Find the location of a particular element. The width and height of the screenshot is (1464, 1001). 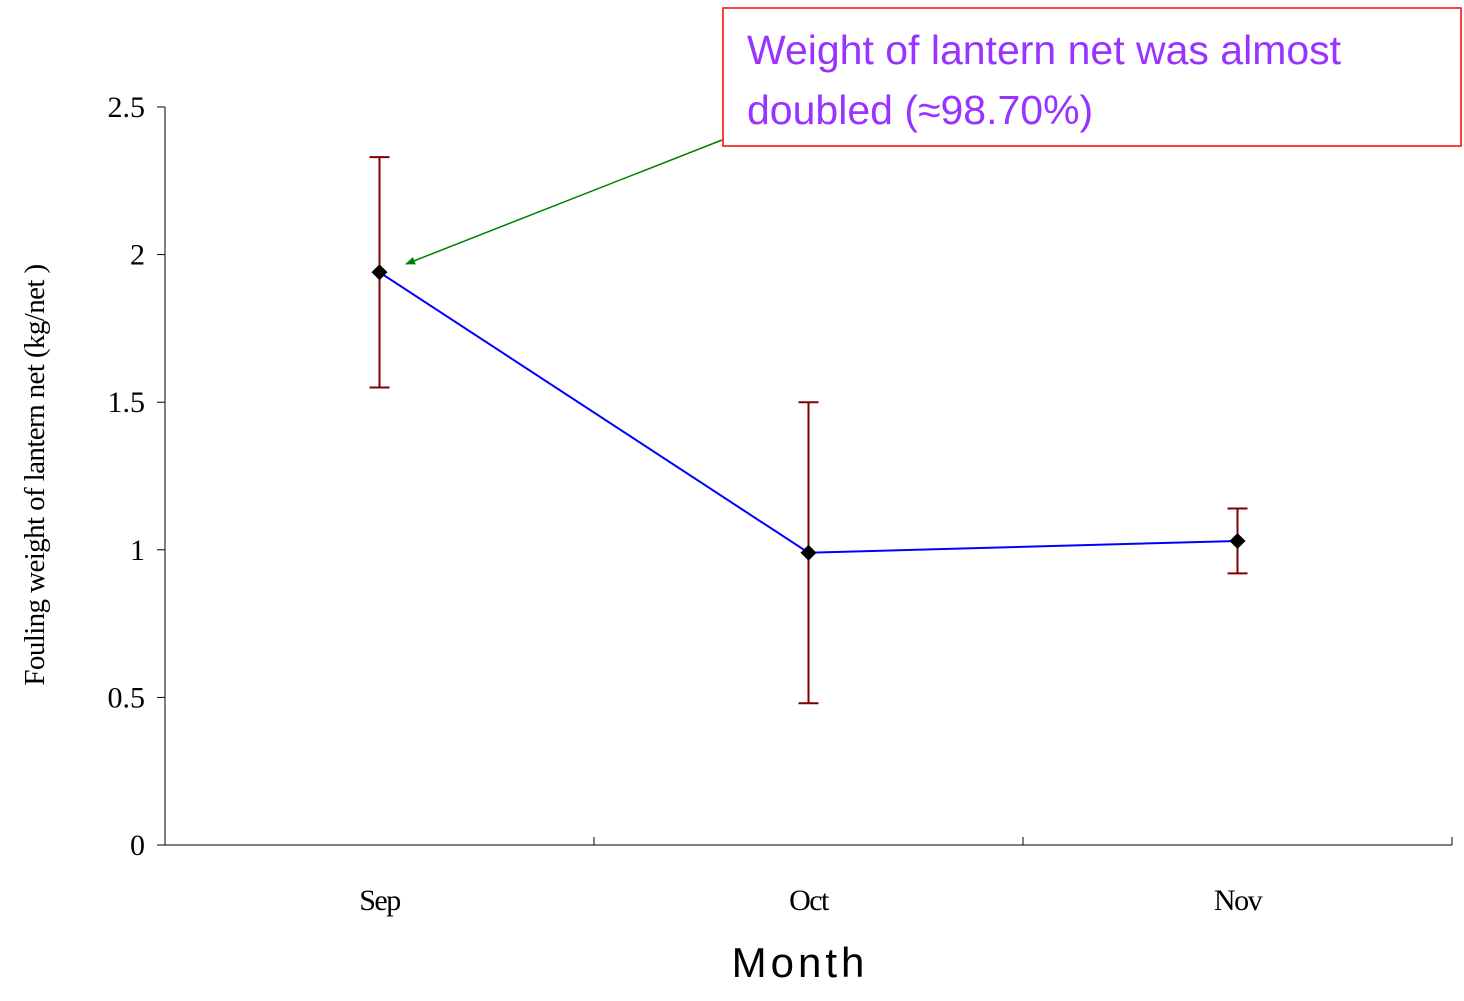

y-tick-label: 1 is located at coordinates (137, 550).